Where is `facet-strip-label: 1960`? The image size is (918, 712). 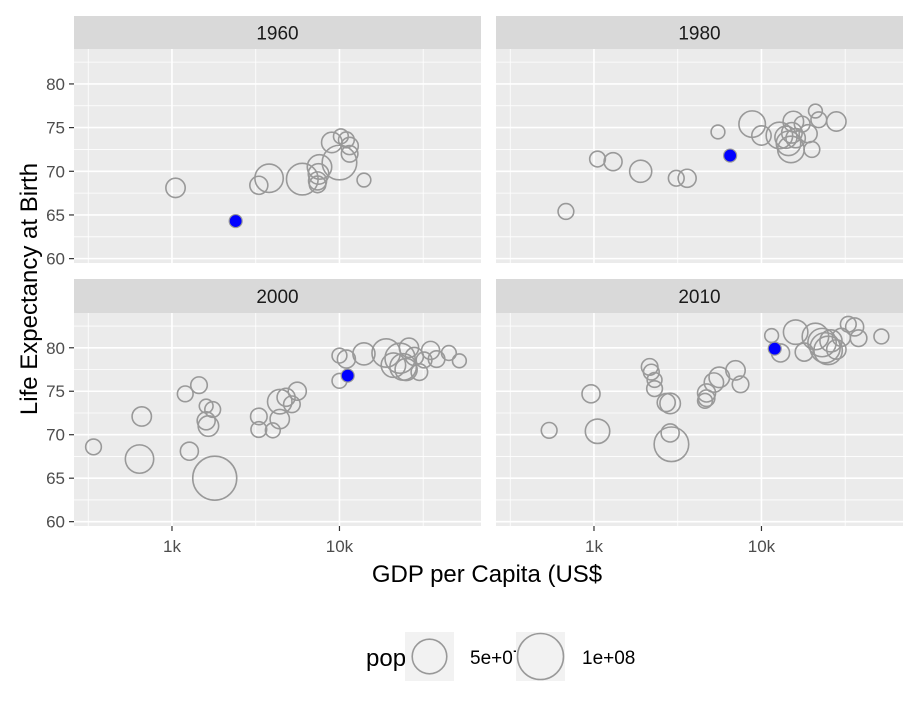 facet-strip-label: 1960 is located at coordinates (277, 34).